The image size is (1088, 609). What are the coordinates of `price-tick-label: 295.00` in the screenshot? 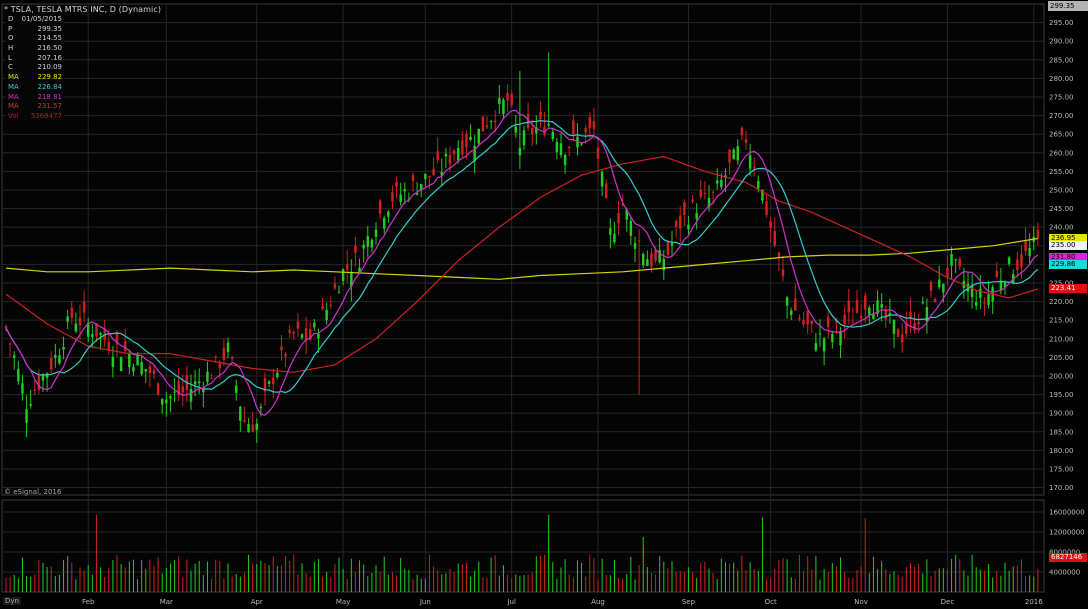 It's located at (1061, 23).